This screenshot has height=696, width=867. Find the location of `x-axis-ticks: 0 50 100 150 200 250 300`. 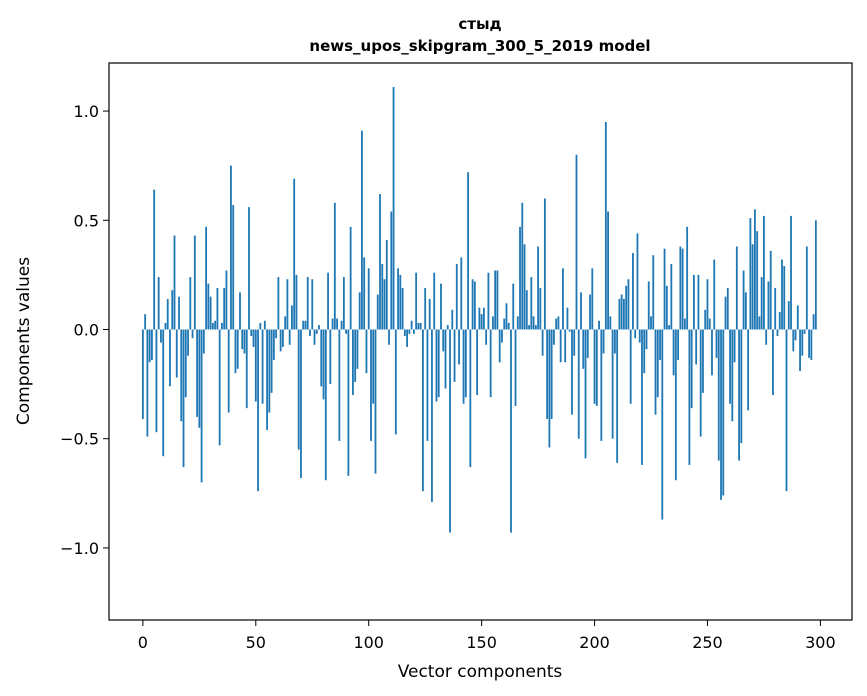

x-axis-ticks: 0 50 100 150 200 250 300 is located at coordinates (487, 636).